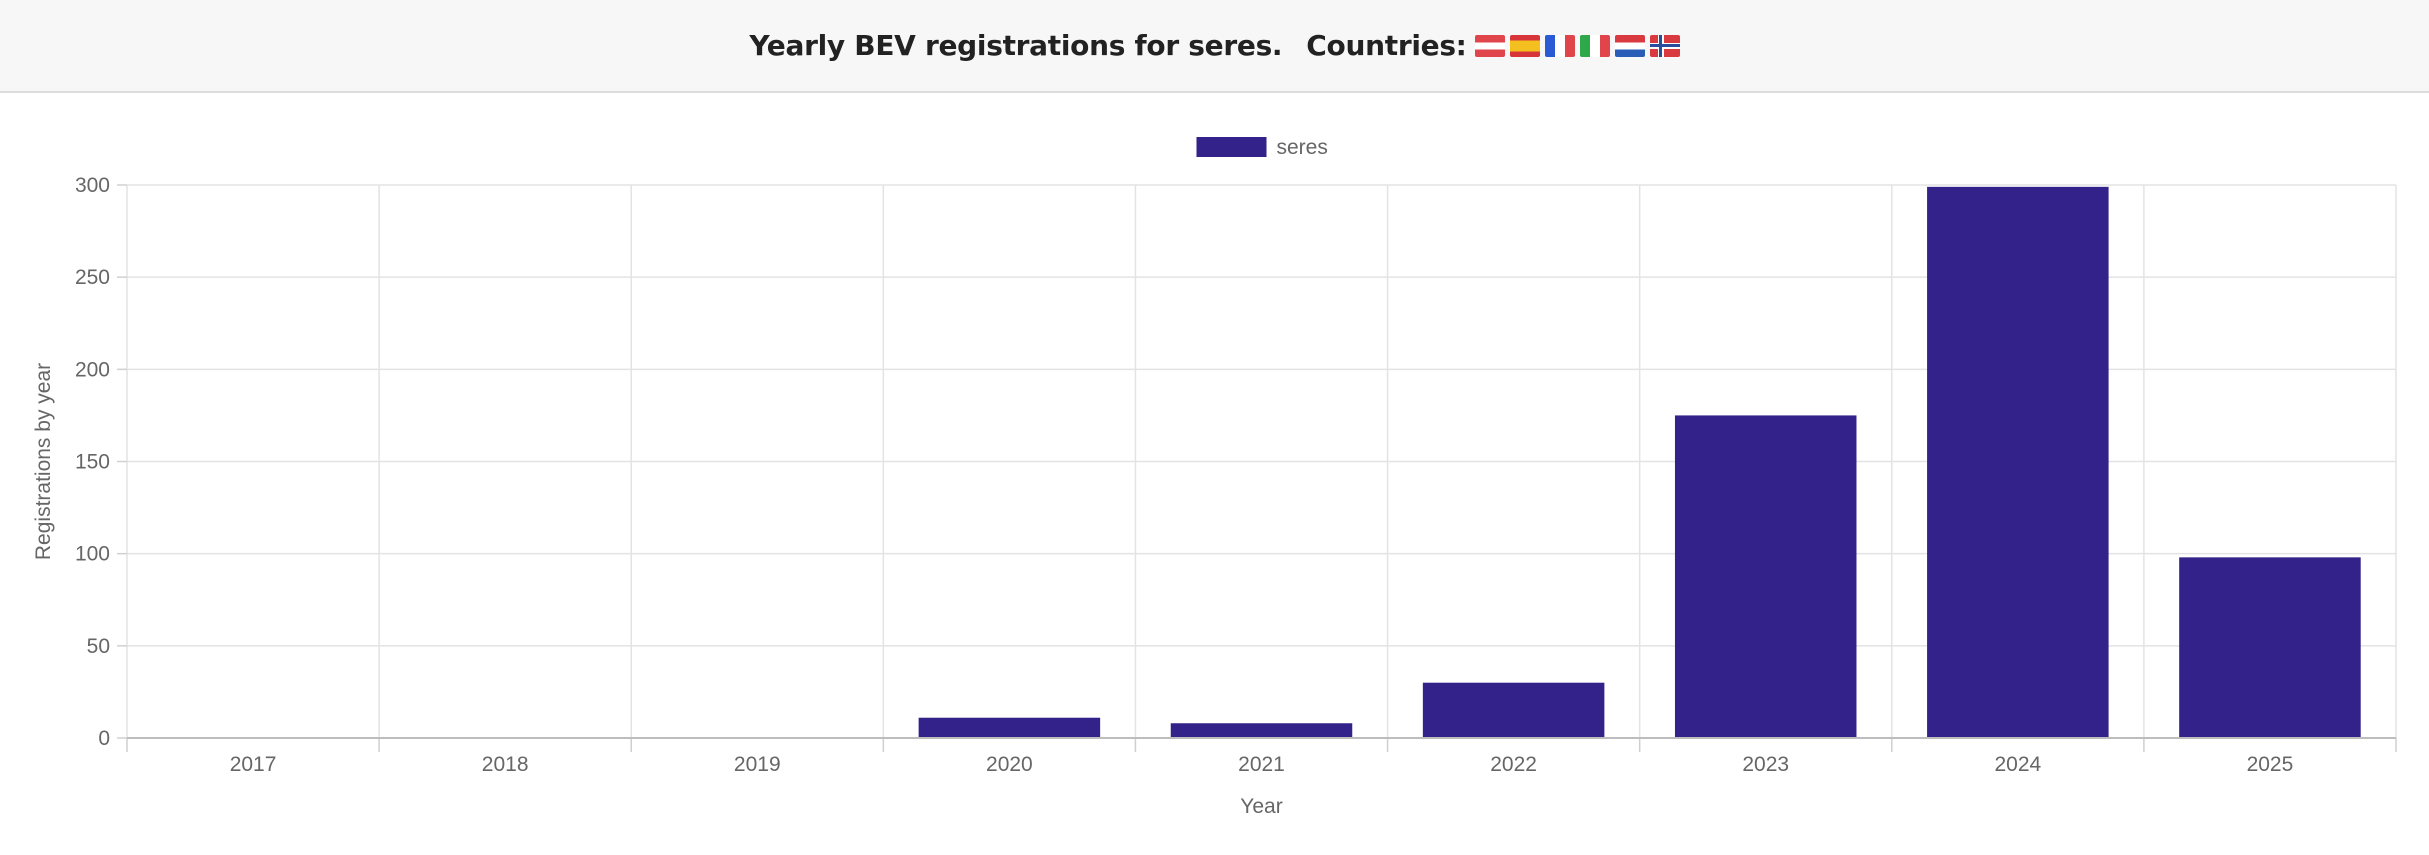 This screenshot has width=2429, height=855. I want to click on bar-2022, so click(1513, 710).